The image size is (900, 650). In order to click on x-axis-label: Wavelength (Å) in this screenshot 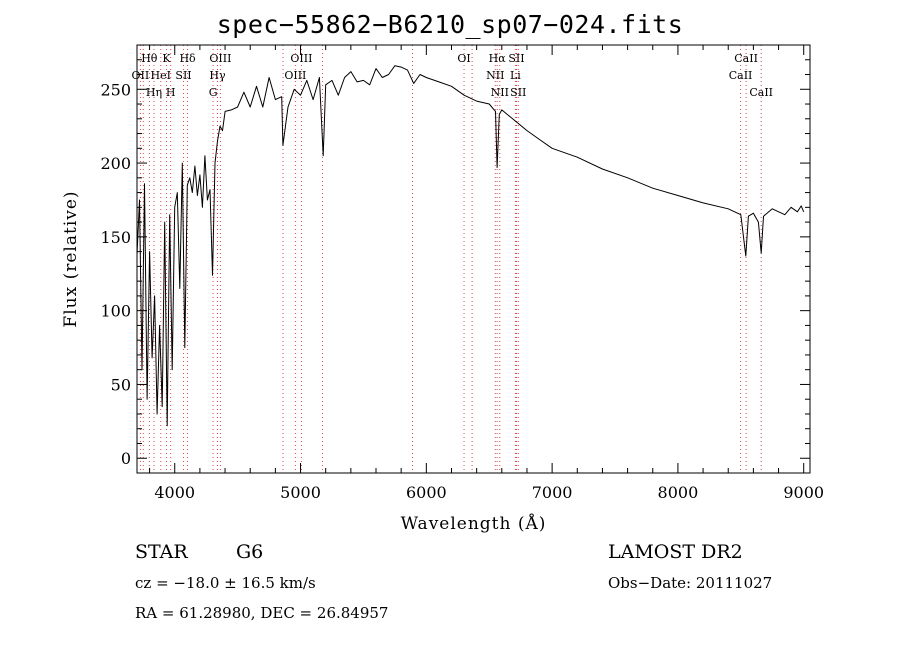, I will do `click(474, 523)`.